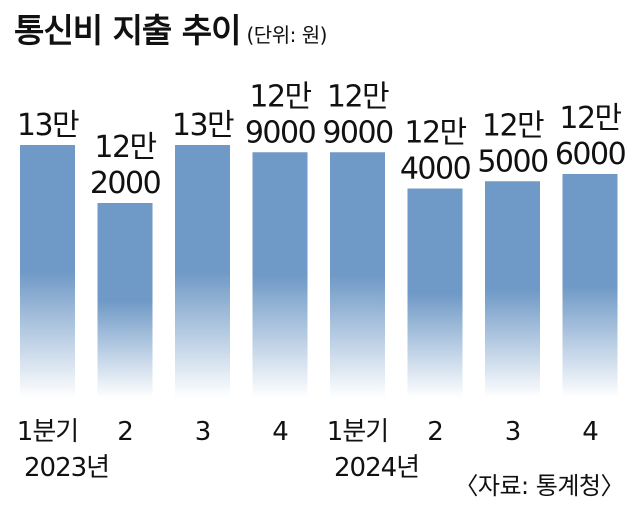  Describe the element at coordinates (125, 147) in the screenshot. I see `value-label-2-line-1: 12만` at that location.